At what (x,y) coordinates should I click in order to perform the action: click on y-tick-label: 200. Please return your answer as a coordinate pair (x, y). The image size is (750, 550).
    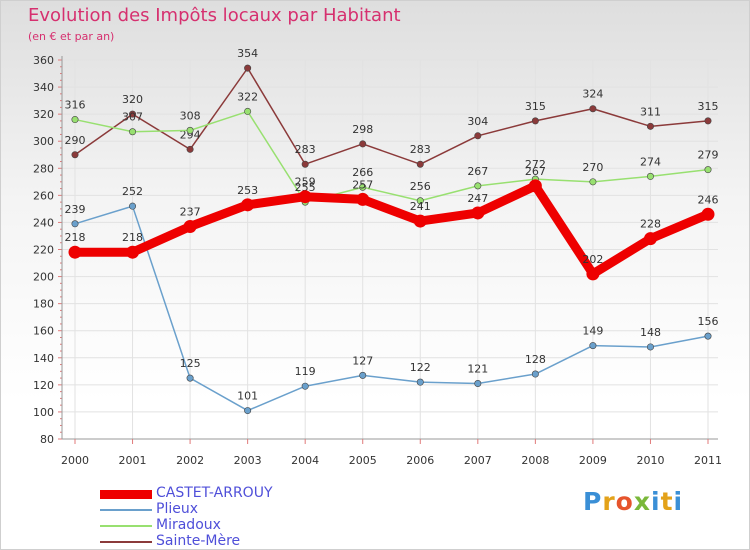
    Looking at the image, I should click on (43, 277).